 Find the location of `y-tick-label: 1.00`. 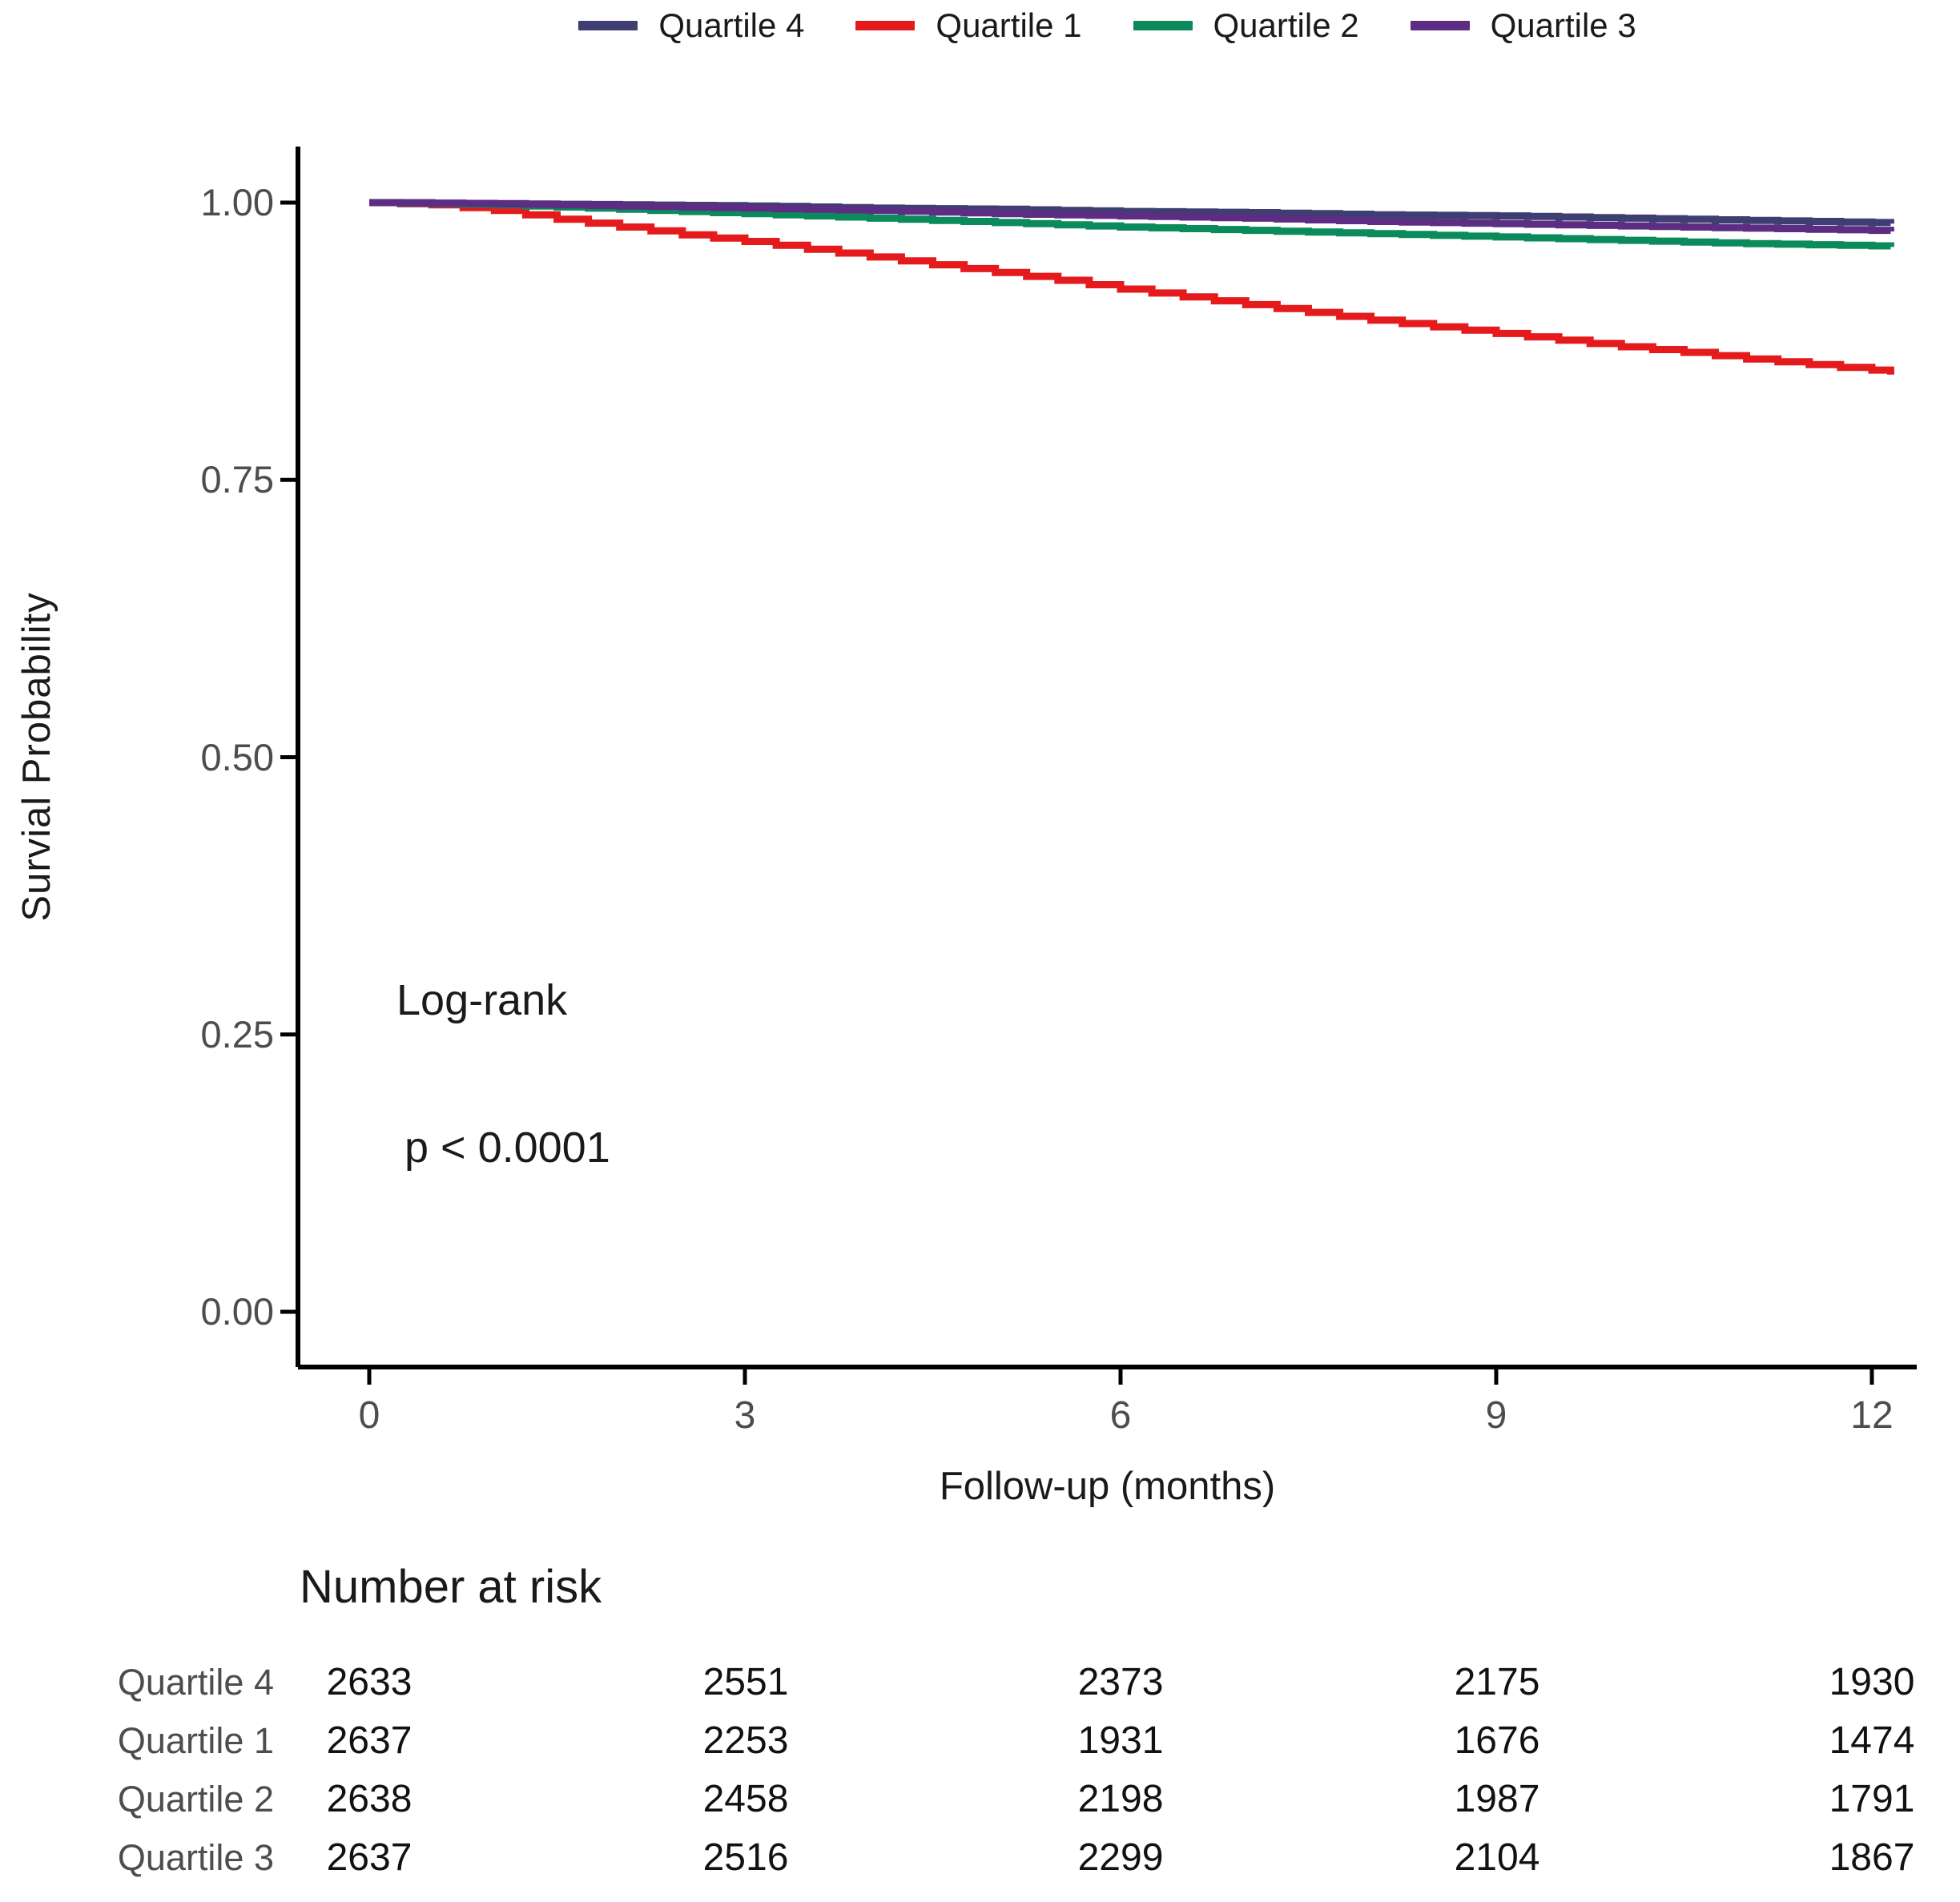

y-tick-label: 1.00 is located at coordinates (237, 202).